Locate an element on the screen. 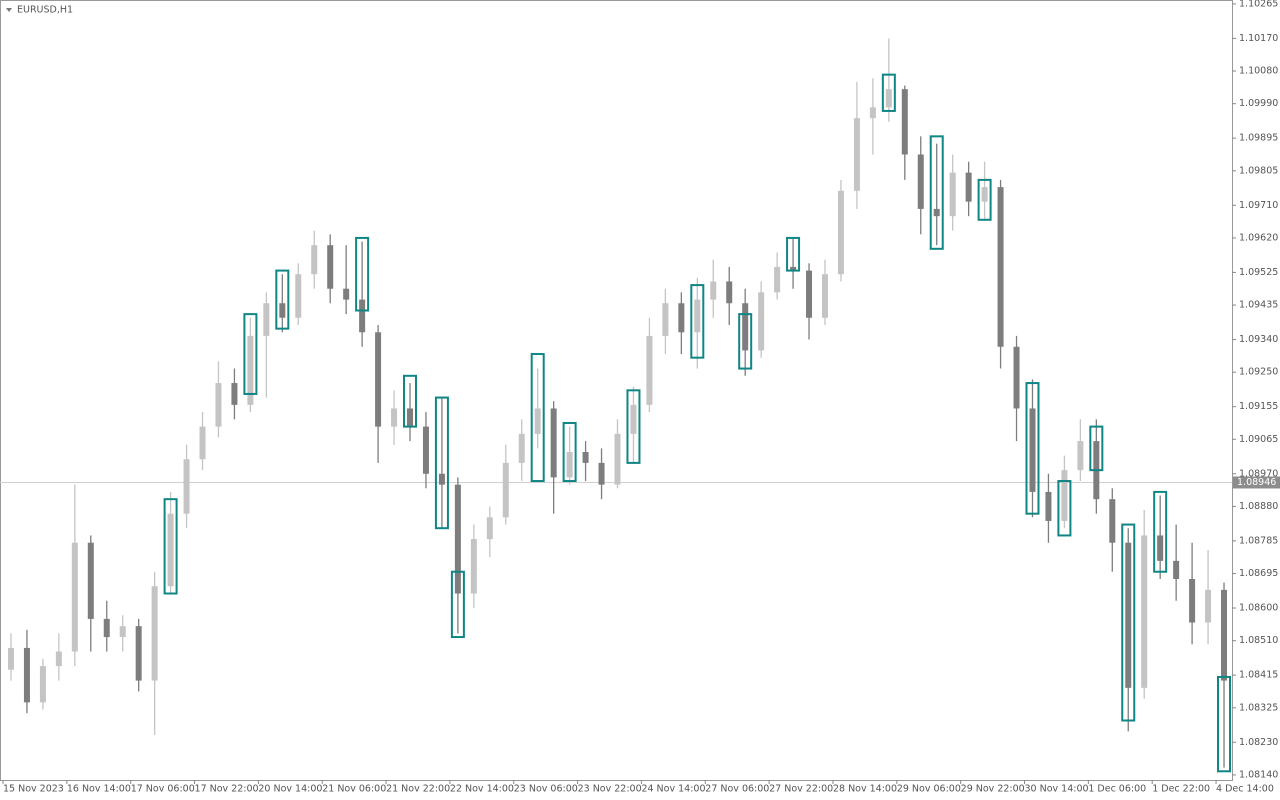 The width and height of the screenshot is (1280, 800). y-tick-label: 1.09895 is located at coordinates (1258, 138).